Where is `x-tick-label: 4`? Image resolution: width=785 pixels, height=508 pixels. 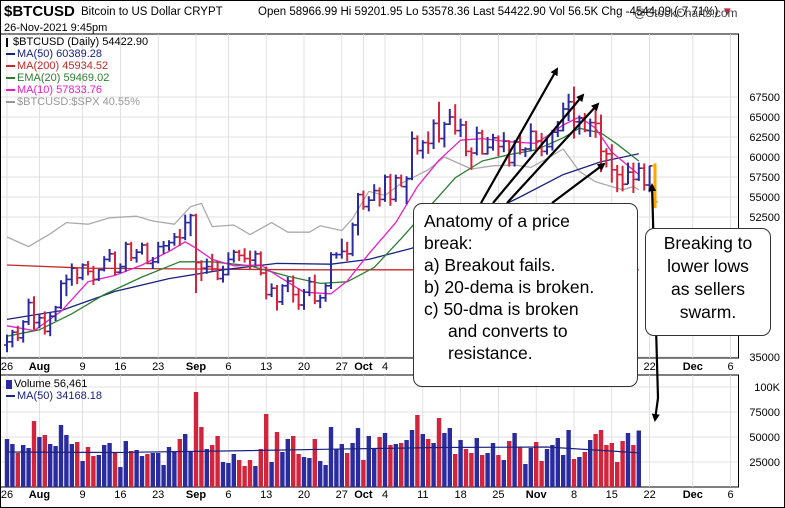
x-tick-label: 4 is located at coordinates (385, 495).